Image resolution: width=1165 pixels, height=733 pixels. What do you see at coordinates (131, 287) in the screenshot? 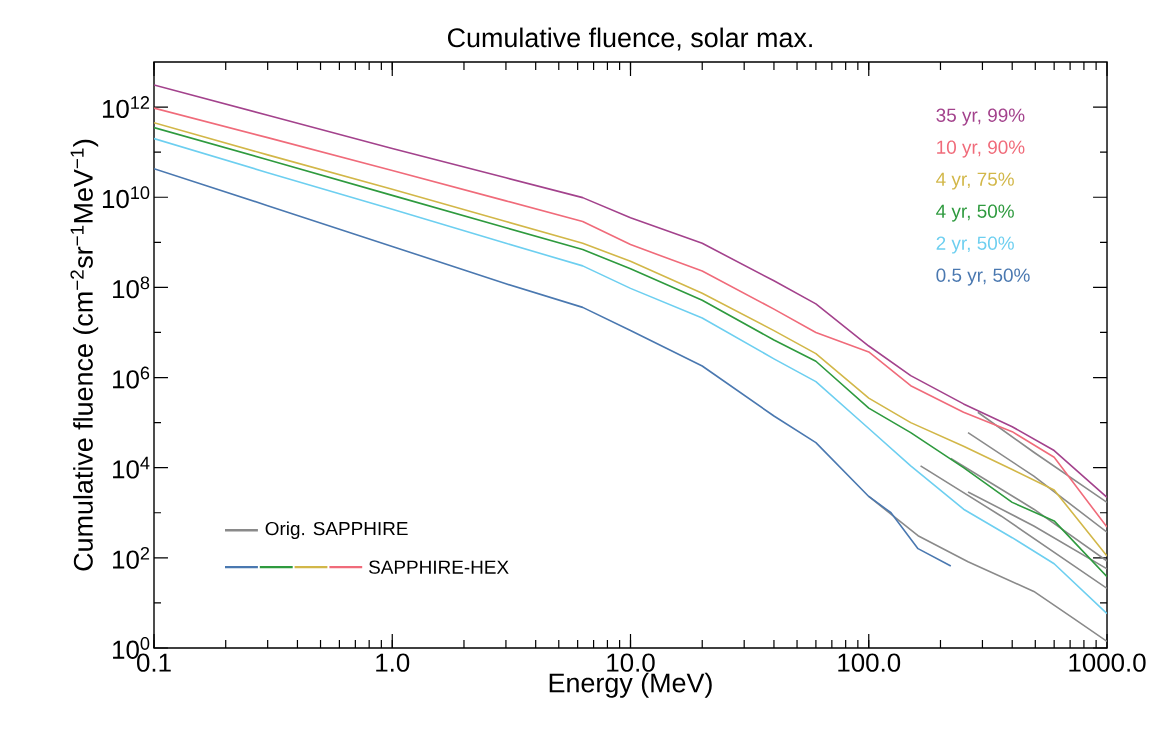
I see `y-tick-label: 10$^{8}$` at bounding box center [131, 287].